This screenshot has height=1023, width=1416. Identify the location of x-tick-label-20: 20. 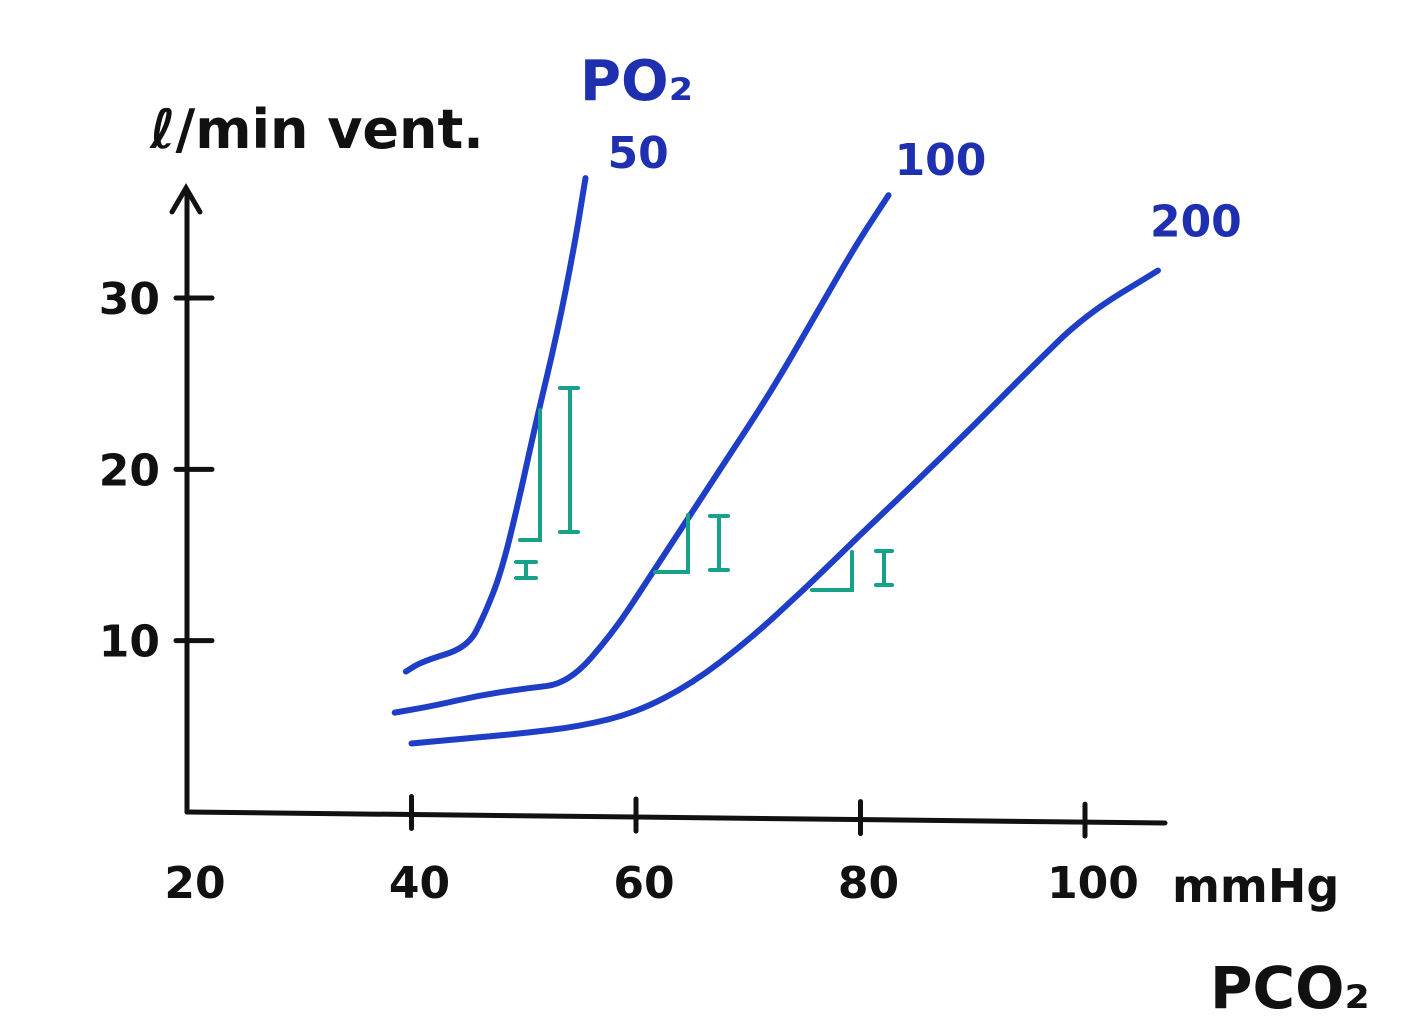
(194, 883).